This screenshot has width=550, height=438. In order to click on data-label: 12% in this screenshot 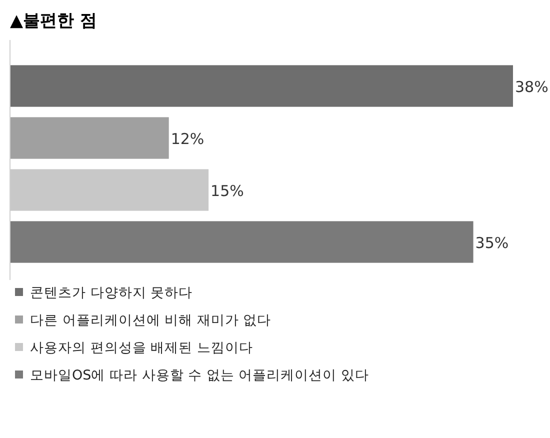, I will do `click(187, 139)`.